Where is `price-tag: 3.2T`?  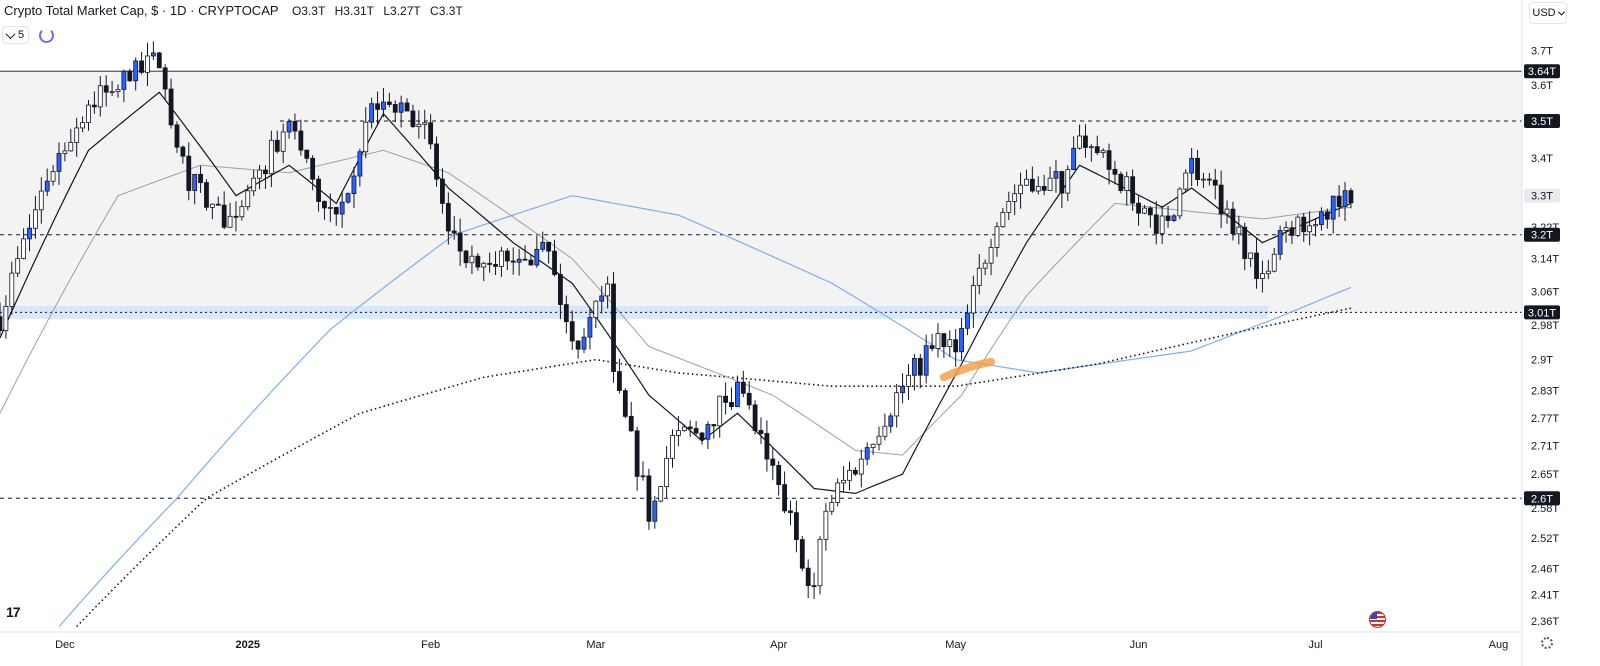
price-tag: 3.2T is located at coordinates (1542, 234).